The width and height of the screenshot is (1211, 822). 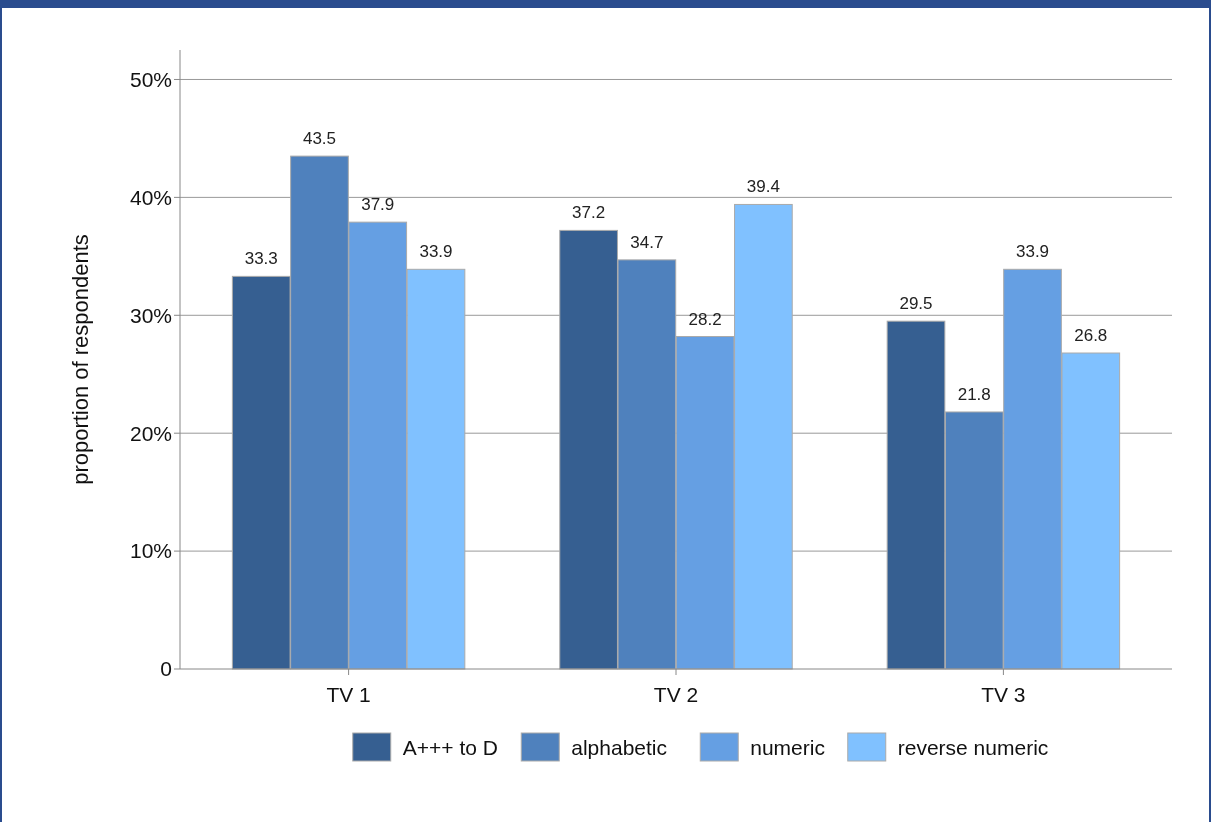 What do you see at coordinates (150, 433) in the screenshot?
I see `y-tick-label: 20%` at bounding box center [150, 433].